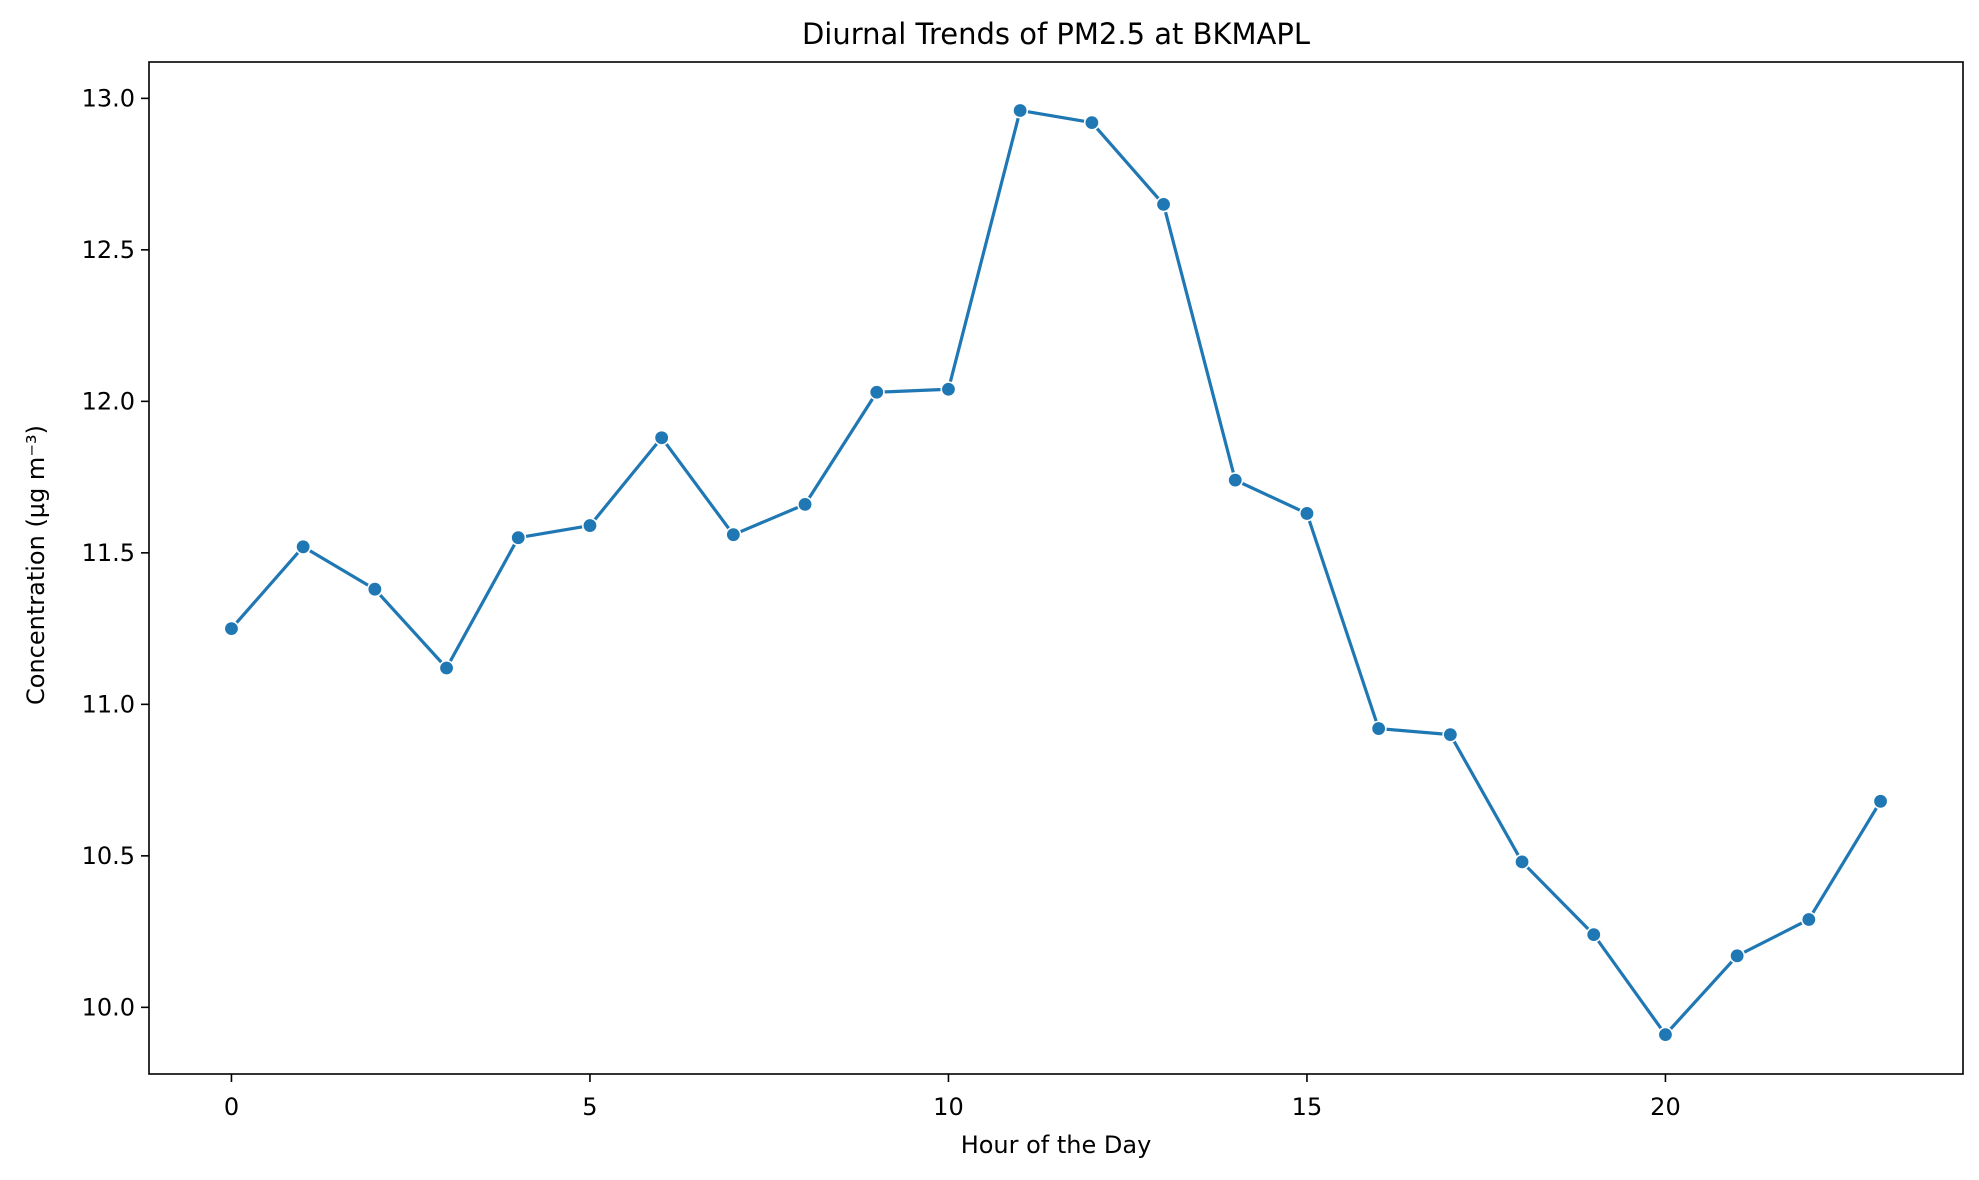 This screenshot has height=1180, width=1979. What do you see at coordinates (1056, 1145) in the screenshot?
I see `x-axis-title: Hour of the Day` at bounding box center [1056, 1145].